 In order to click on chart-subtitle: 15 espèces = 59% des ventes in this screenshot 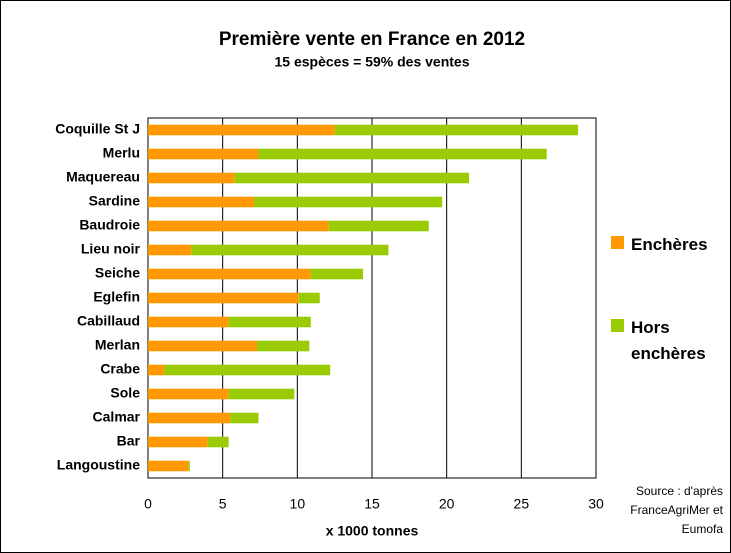, I will do `click(372, 62)`.